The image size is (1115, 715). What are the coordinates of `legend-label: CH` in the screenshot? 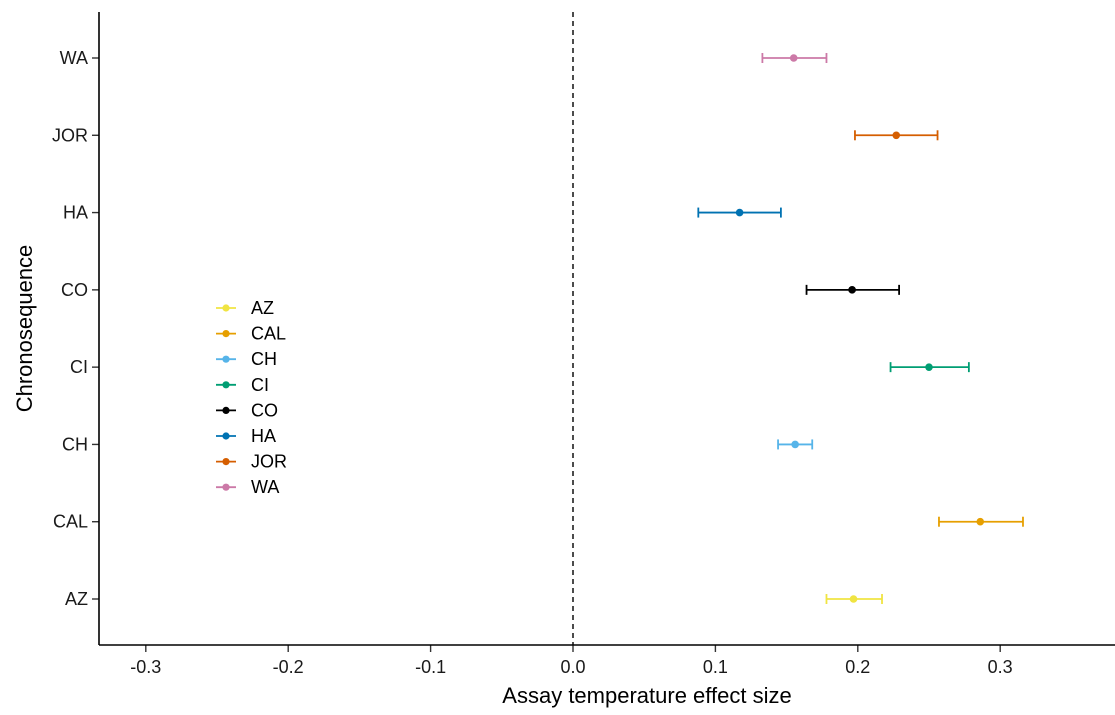 It's located at (264, 359).